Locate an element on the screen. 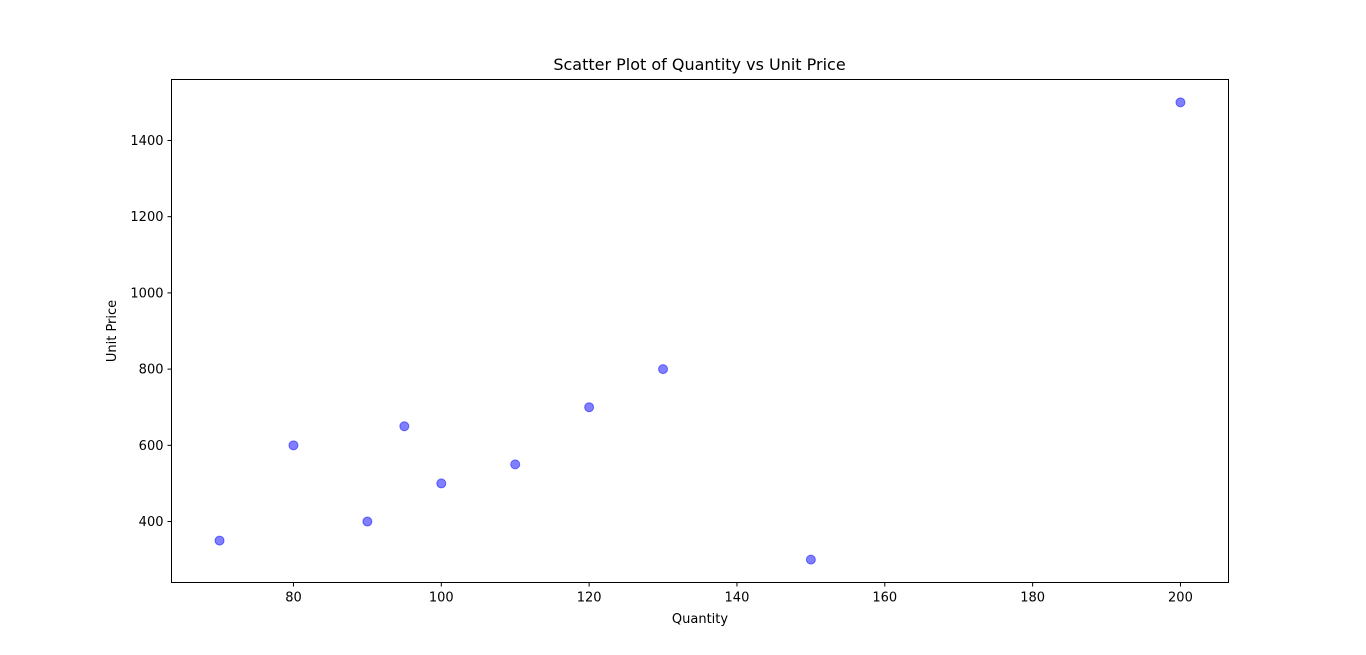 This screenshot has height=655, width=1366. chart-title: Scatter Plot of Quantity vs Unit Price is located at coordinates (699, 64).